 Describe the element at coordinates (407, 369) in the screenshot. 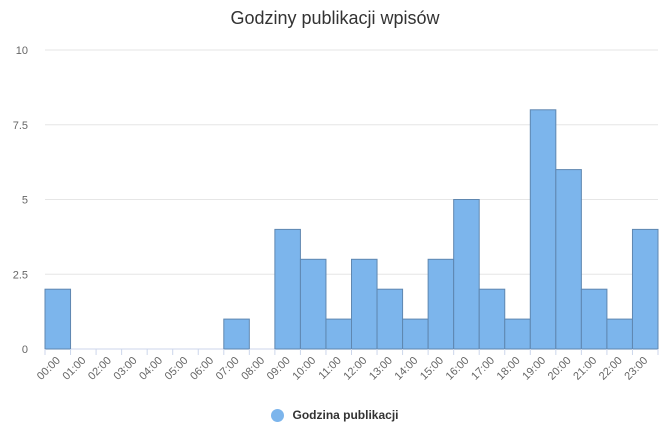

I see `x-tick-label: 14:00` at that location.